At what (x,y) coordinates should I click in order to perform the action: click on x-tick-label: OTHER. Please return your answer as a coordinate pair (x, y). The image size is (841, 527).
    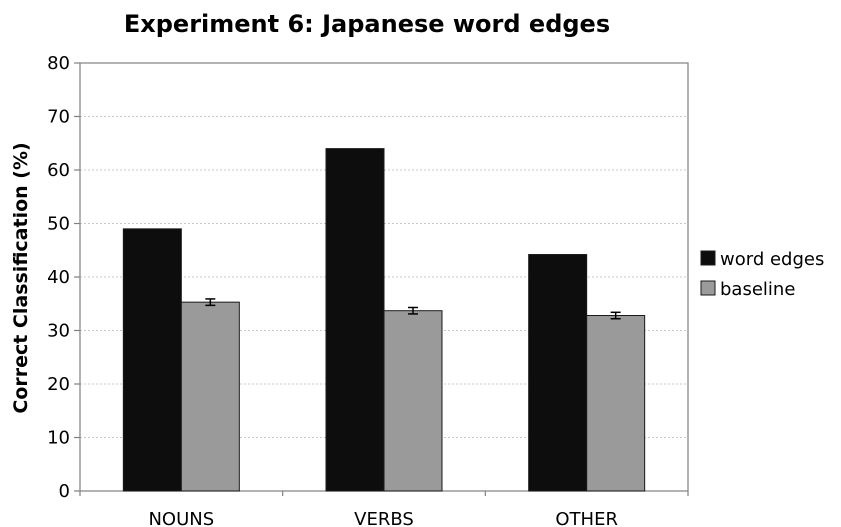
    Looking at the image, I should click on (586, 518).